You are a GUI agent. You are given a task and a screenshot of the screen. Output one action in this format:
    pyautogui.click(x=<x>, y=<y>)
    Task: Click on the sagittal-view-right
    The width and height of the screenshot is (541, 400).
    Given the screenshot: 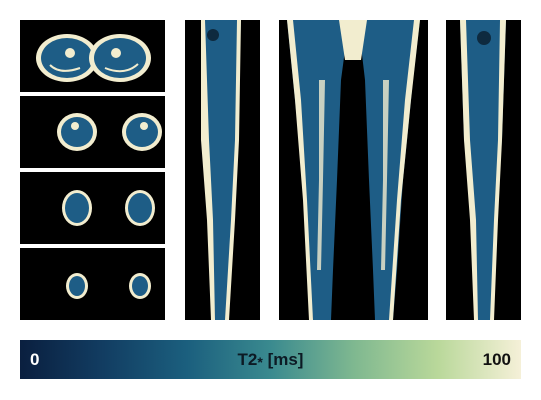 What is the action you would take?
    pyautogui.click(x=483, y=170)
    